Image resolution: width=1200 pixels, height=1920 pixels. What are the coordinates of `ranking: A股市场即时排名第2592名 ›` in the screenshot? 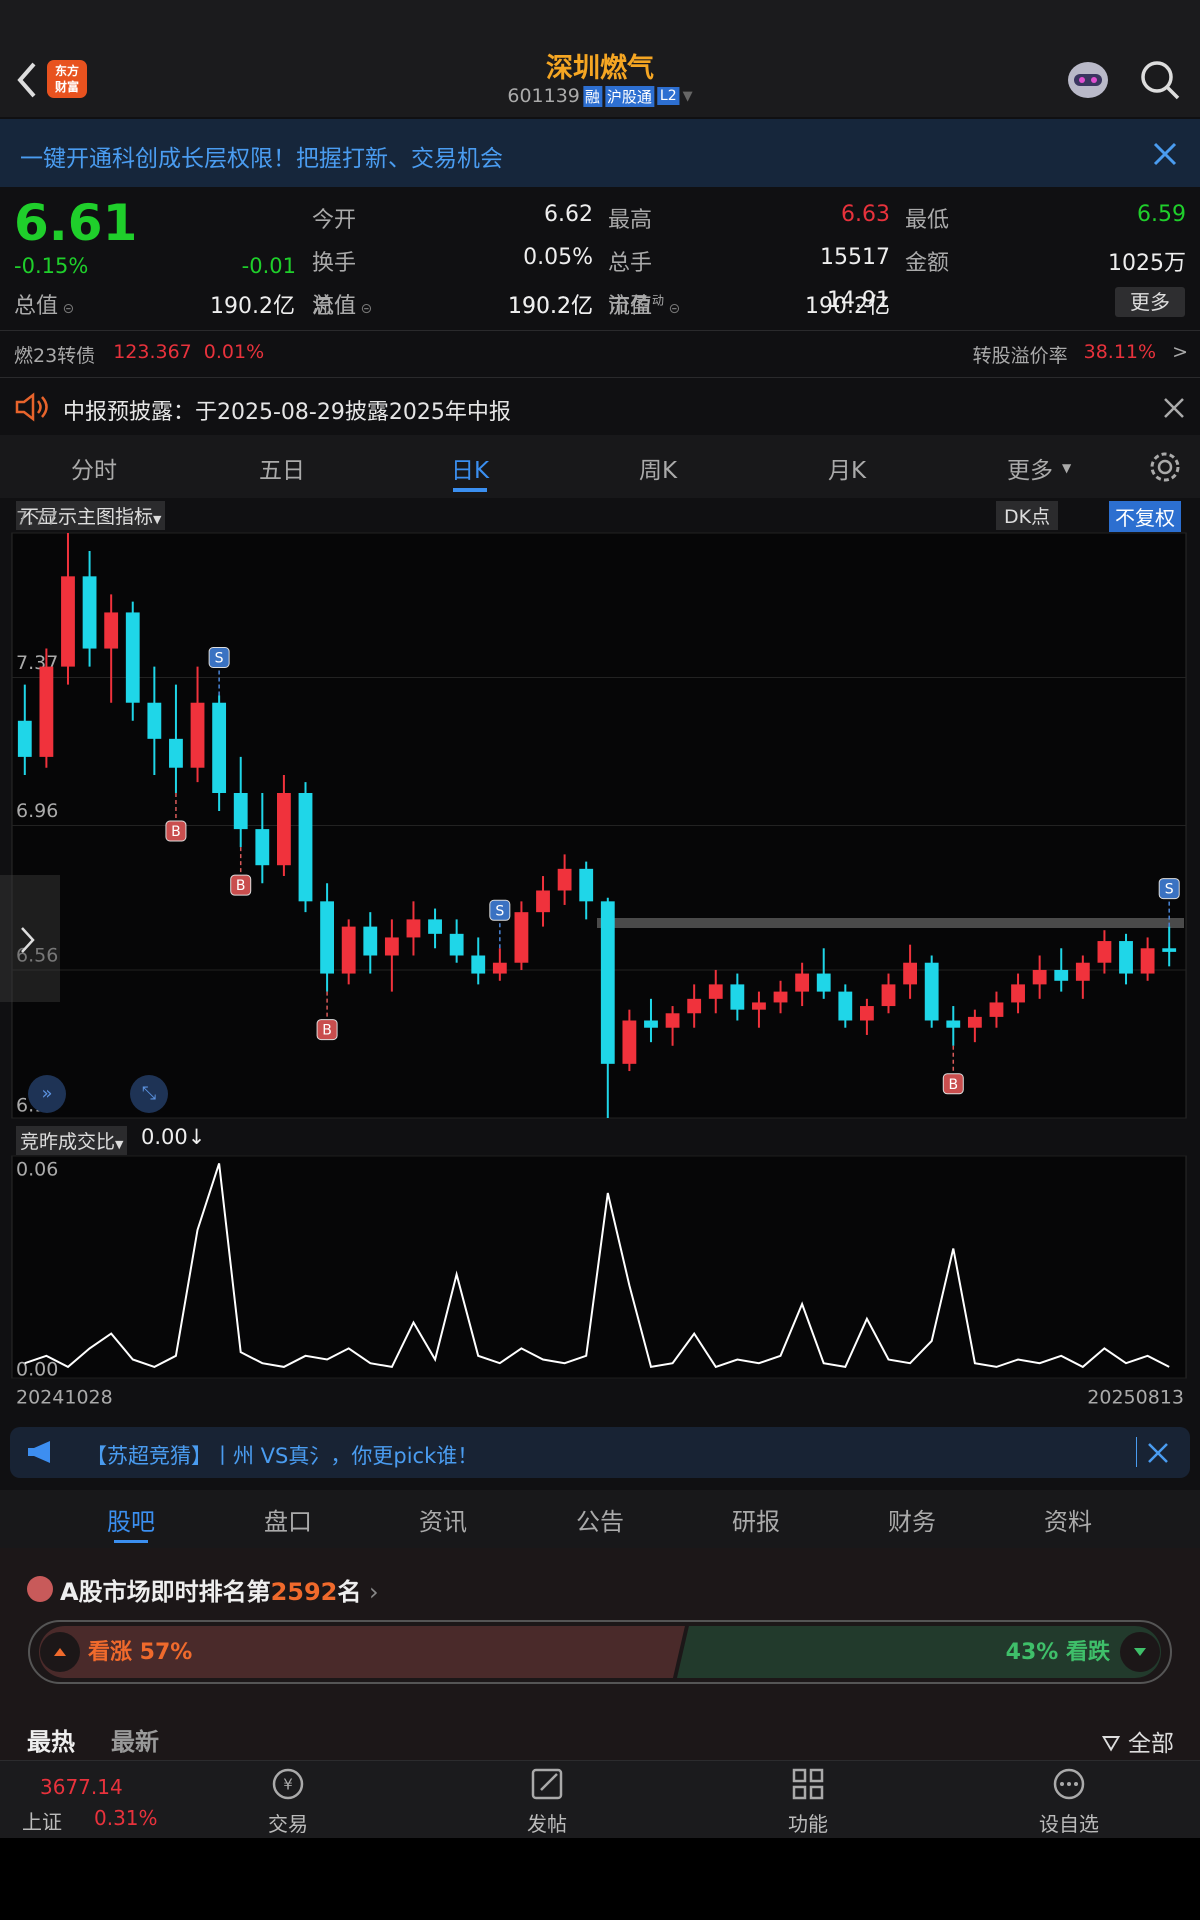 It's located at (219, 1592).